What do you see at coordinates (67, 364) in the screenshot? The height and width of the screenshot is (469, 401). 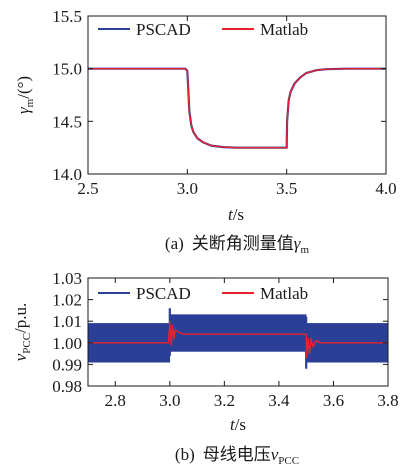 I see `panel-b-ytick-label: 0.99` at bounding box center [67, 364].